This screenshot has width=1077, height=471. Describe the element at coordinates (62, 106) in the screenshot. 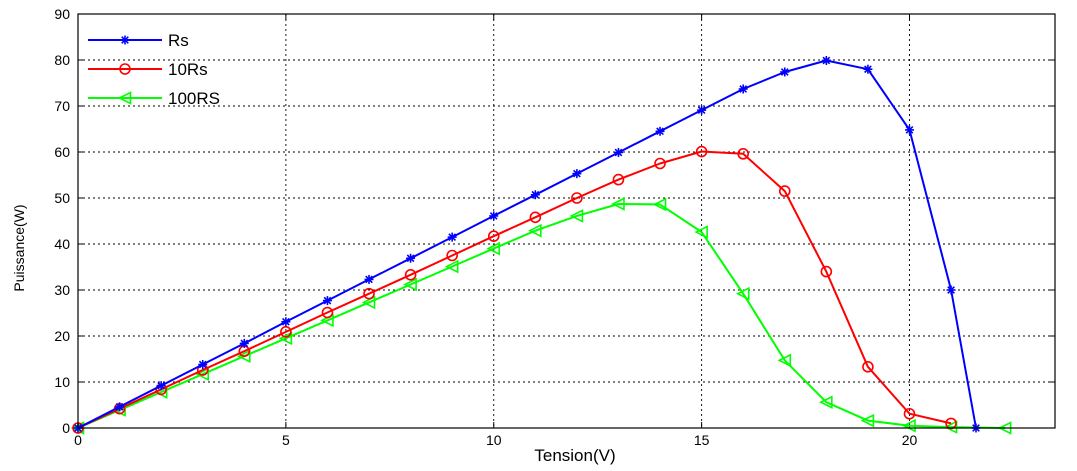

I see `y-tick-label: 70` at that location.